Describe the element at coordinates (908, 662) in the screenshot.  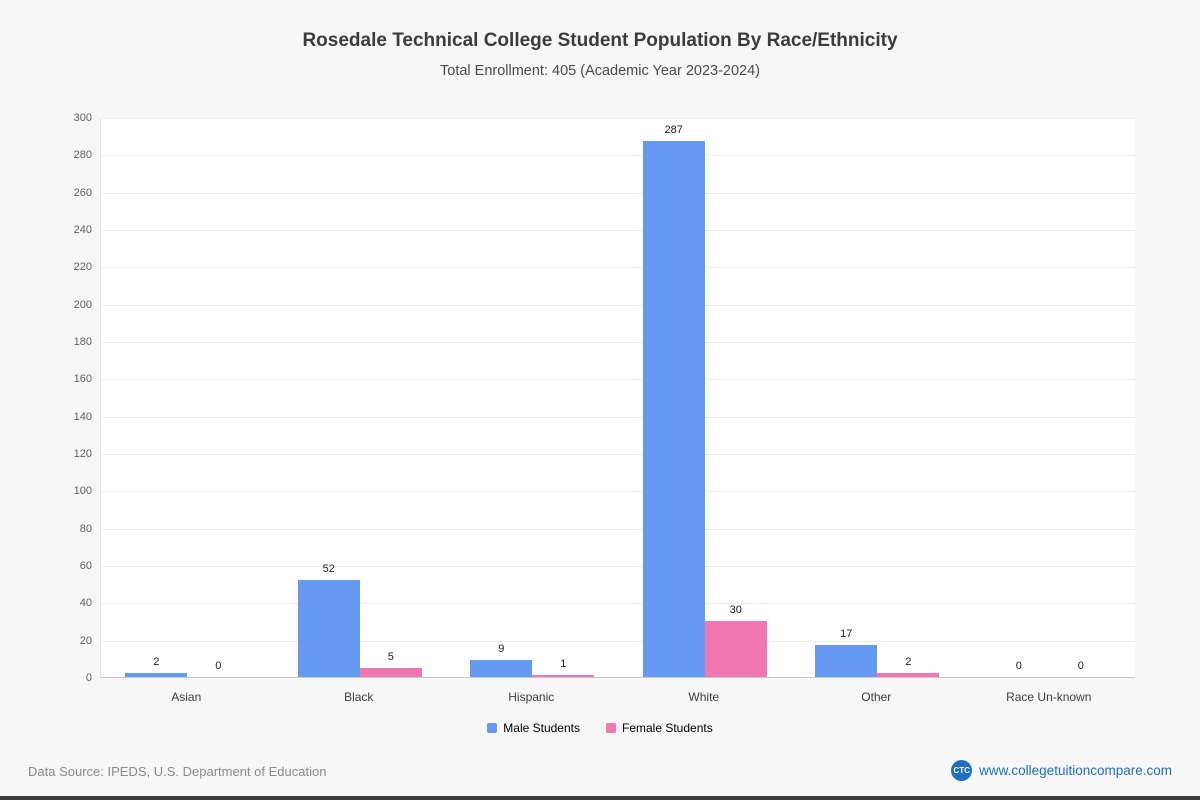
I see `value-label-female-other: 2` at that location.